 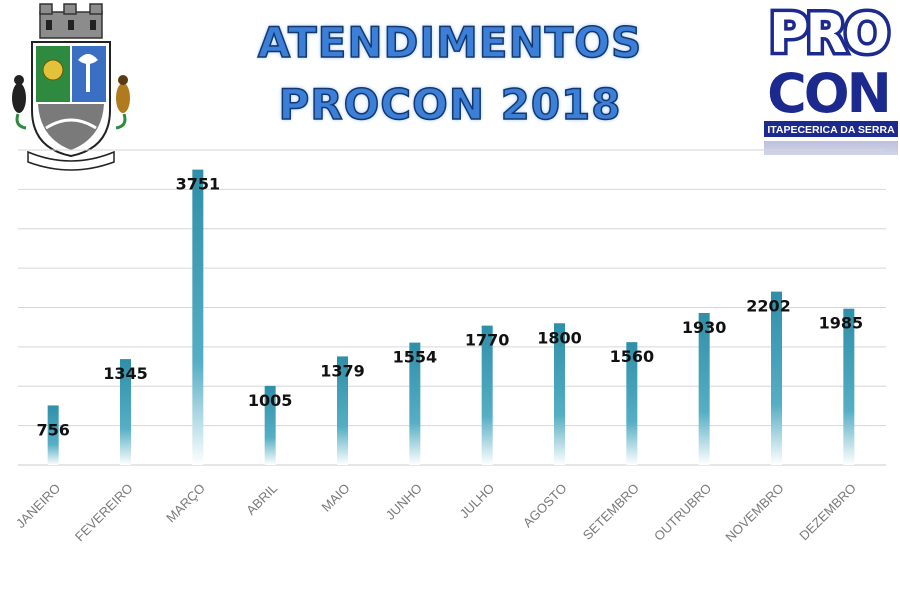 I want to click on coat-of-arms-icon, so click(x=71, y=87).